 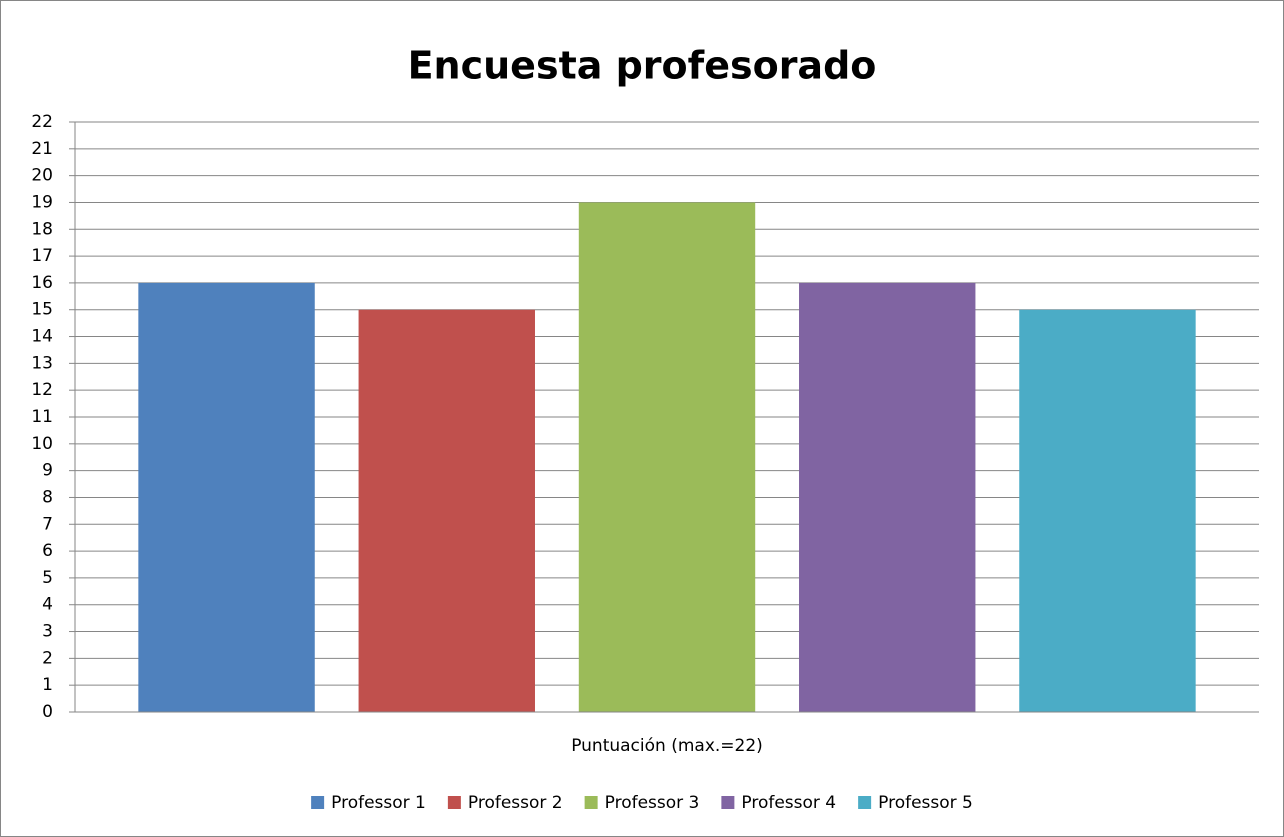 What do you see at coordinates (642, 66) in the screenshot?
I see `chart-title: Encuesta profesorado` at bounding box center [642, 66].